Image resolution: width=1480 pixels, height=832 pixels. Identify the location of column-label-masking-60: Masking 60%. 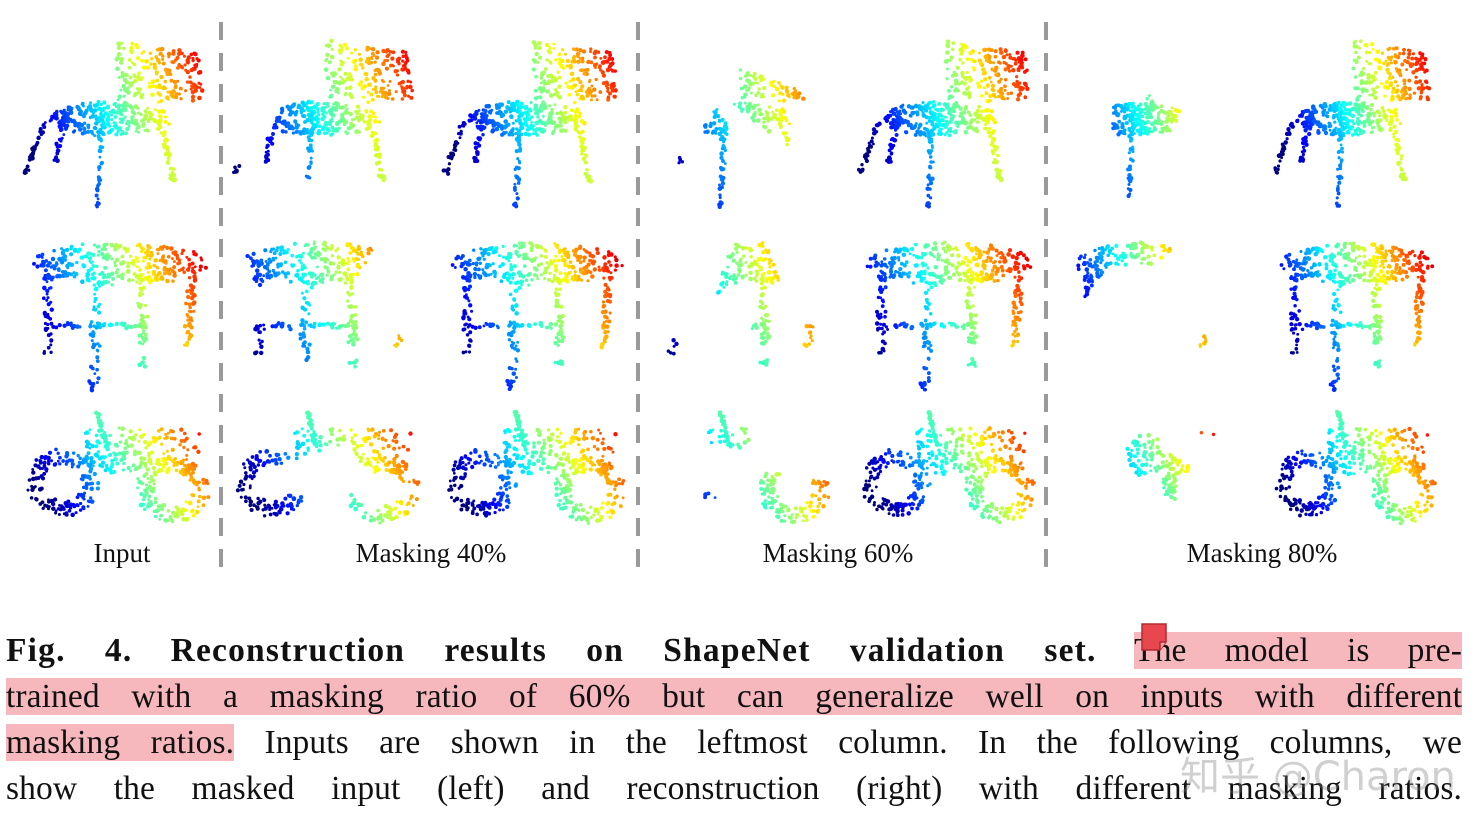
(838, 553).